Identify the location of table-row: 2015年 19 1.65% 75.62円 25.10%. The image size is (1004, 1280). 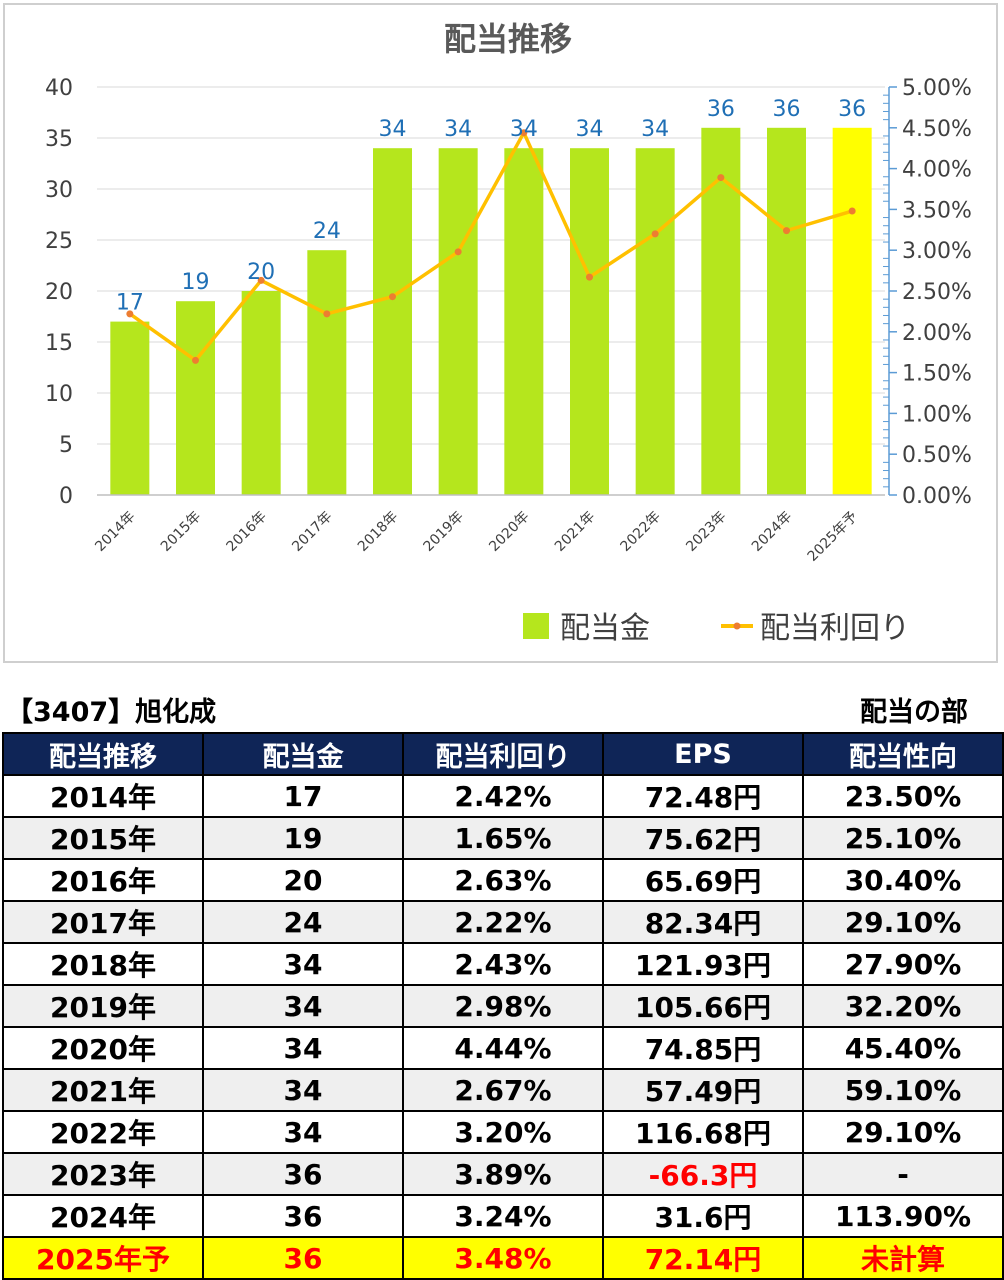
(503, 838).